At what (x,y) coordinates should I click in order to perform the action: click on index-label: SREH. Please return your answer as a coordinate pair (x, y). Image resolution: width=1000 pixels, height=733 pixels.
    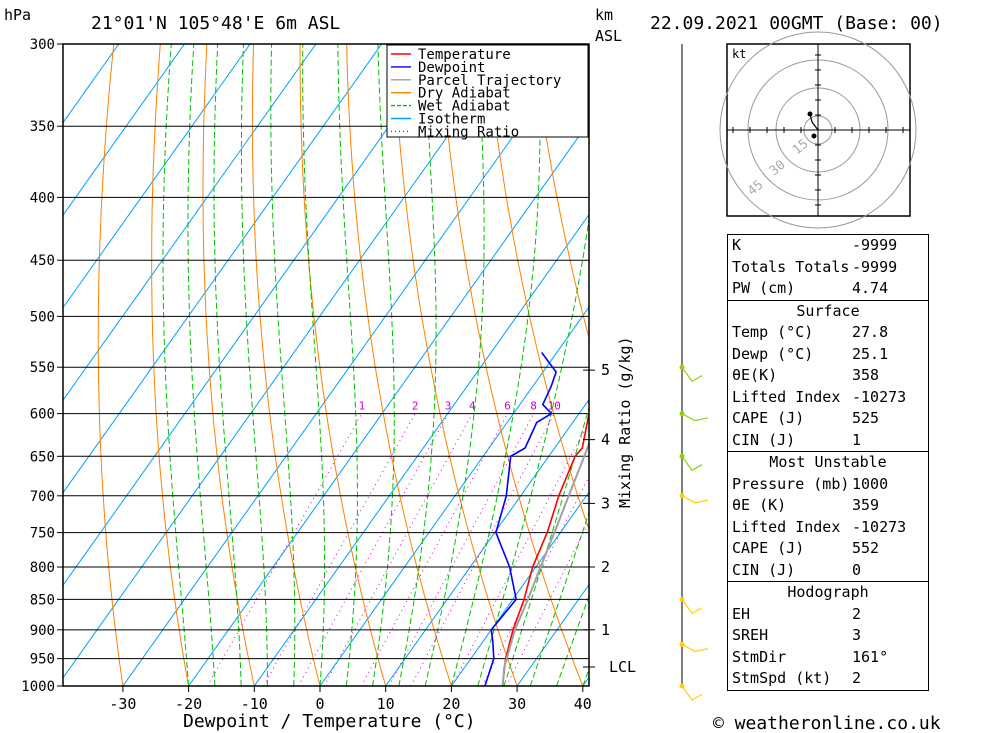
    Looking at the image, I should click on (750, 635).